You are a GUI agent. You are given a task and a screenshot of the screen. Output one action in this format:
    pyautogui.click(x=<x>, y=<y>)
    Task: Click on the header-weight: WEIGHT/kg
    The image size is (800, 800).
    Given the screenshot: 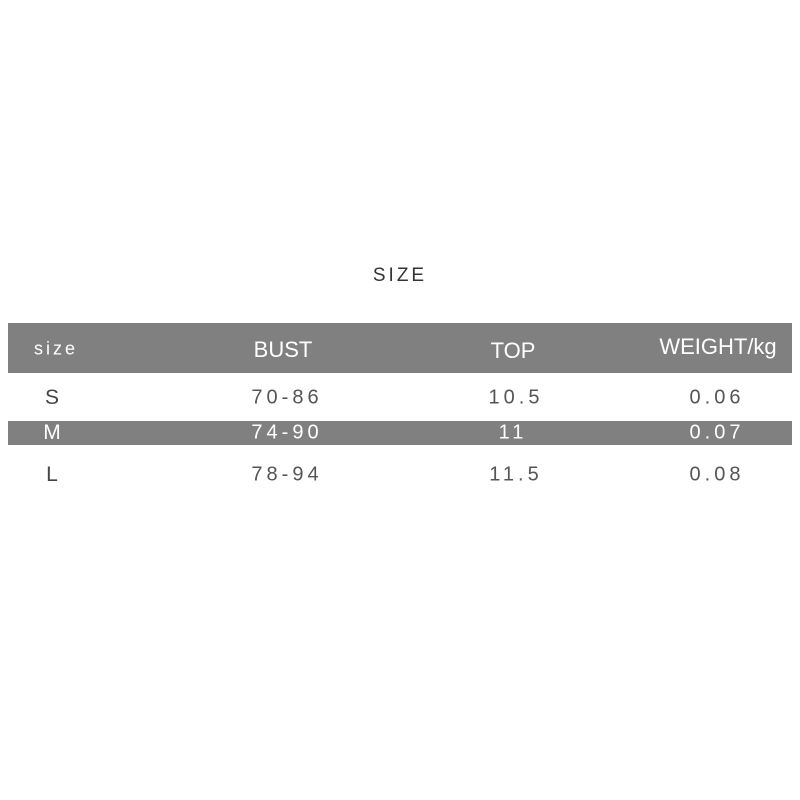 What is the action you would take?
    pyautogui.click(x=718, y=346)
    